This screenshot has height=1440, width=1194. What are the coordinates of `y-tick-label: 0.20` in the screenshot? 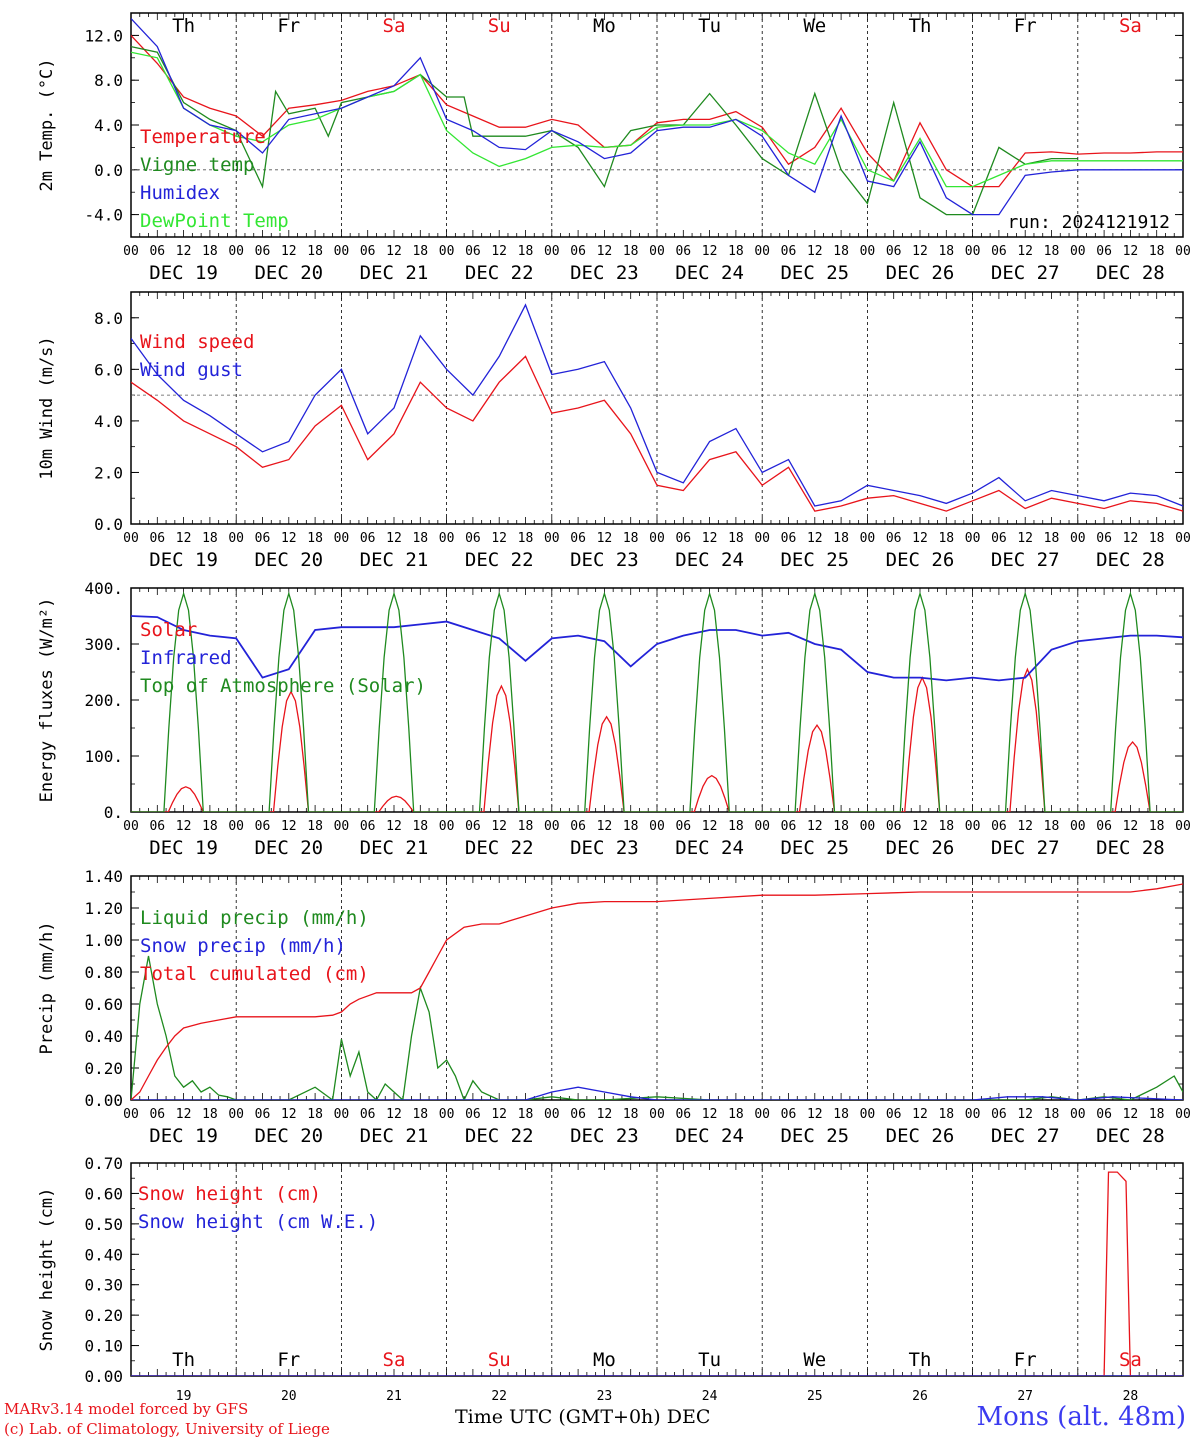 It's located at (103, 1315).